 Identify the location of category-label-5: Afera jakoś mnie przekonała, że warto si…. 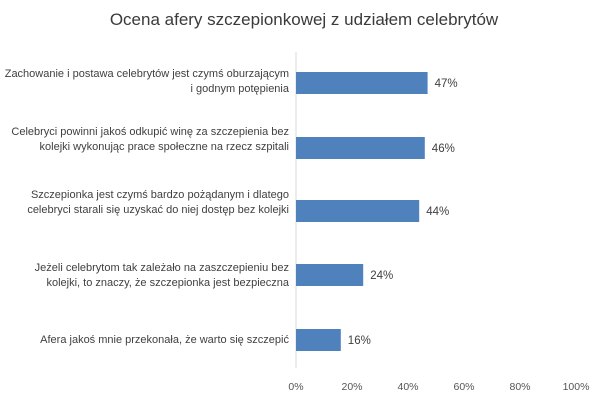
(164, 340).